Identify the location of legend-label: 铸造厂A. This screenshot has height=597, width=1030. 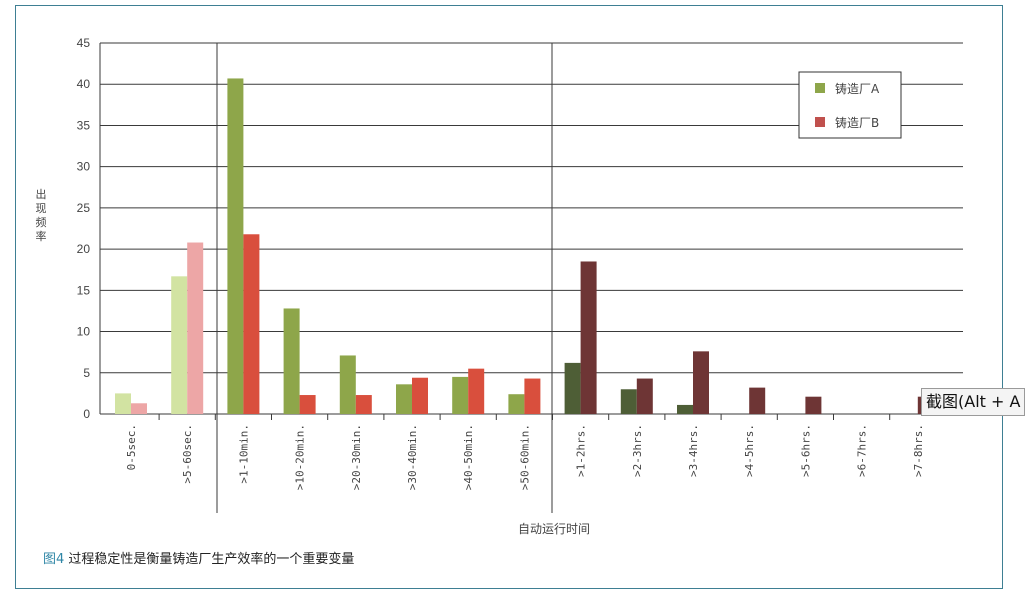
(857, 88).